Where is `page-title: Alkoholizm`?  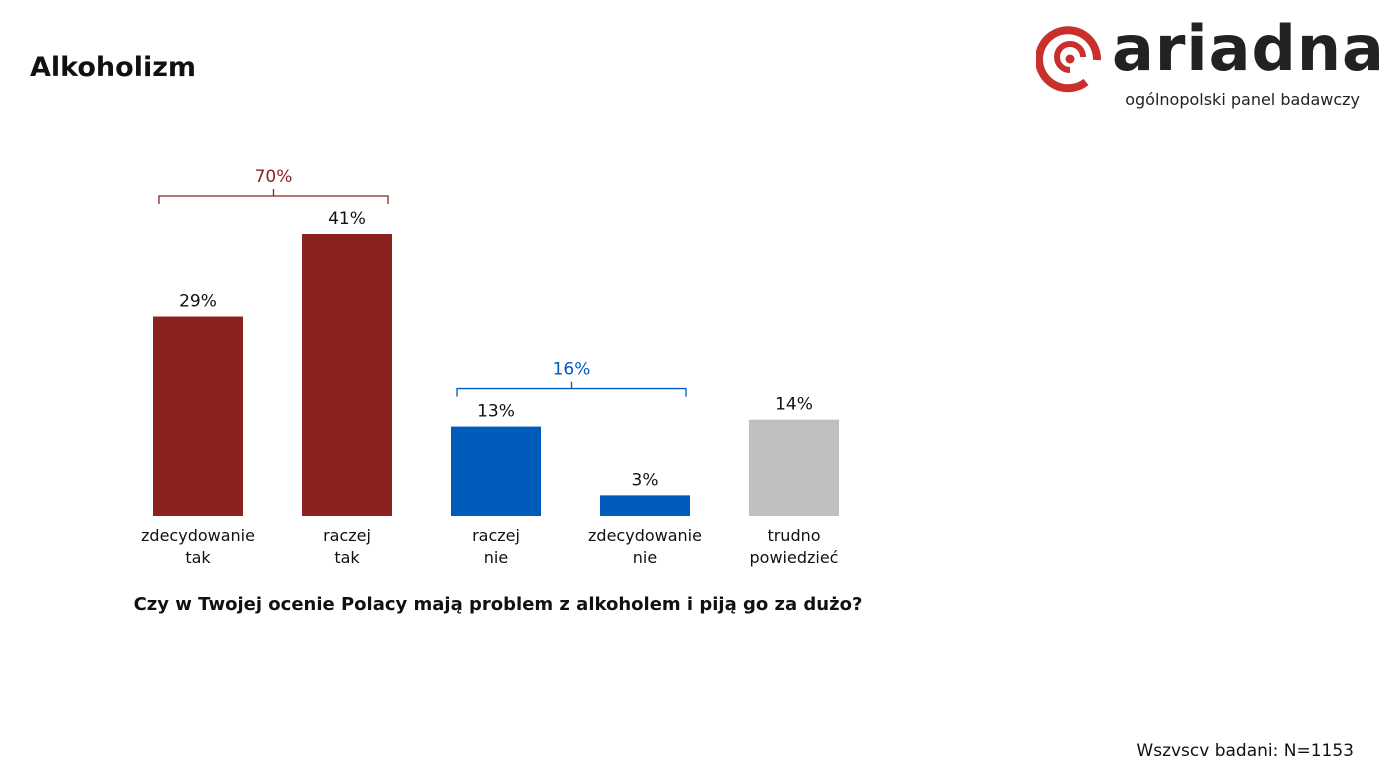 page-title: Alkoholizm is located at coordinates (113, 67).